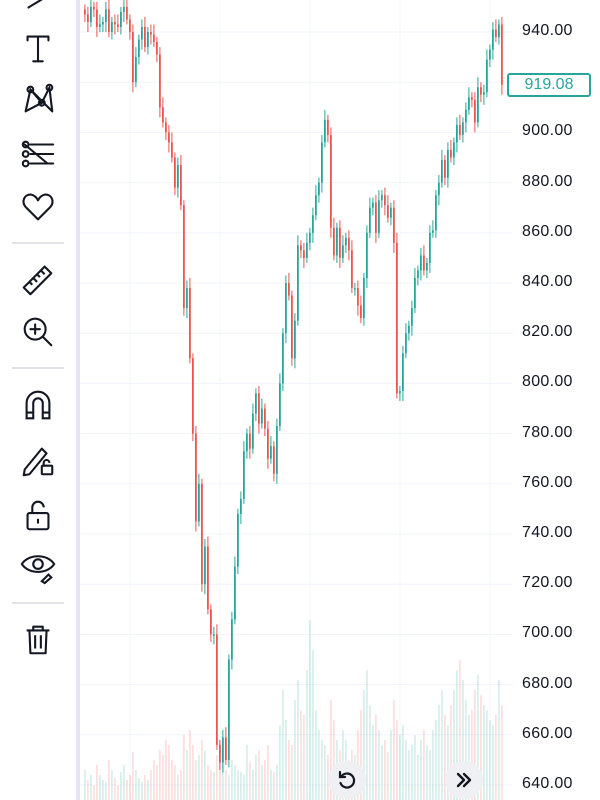 The width and height of the screenshot is (600, 800). What do you see at coordinates (38, 515) in the screenshot?
I see `unlock-icon` at bounding box center [38, 515].